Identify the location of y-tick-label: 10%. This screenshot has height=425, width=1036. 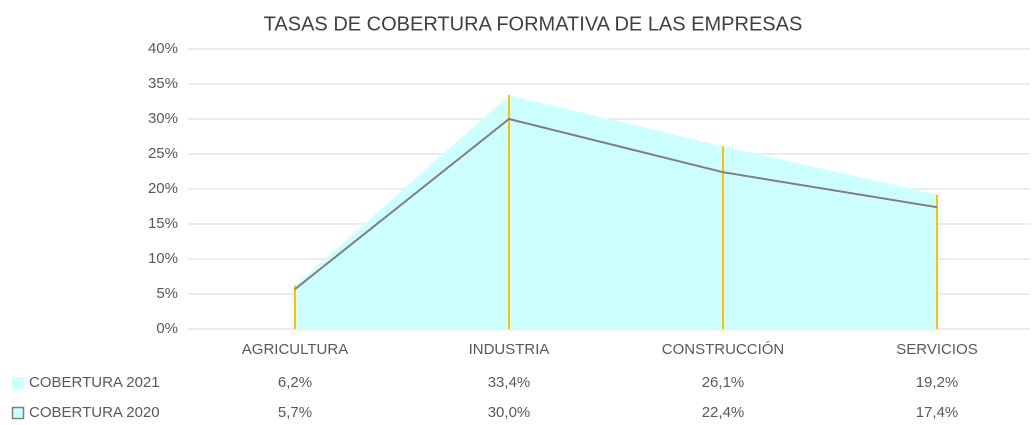
(163, 258).